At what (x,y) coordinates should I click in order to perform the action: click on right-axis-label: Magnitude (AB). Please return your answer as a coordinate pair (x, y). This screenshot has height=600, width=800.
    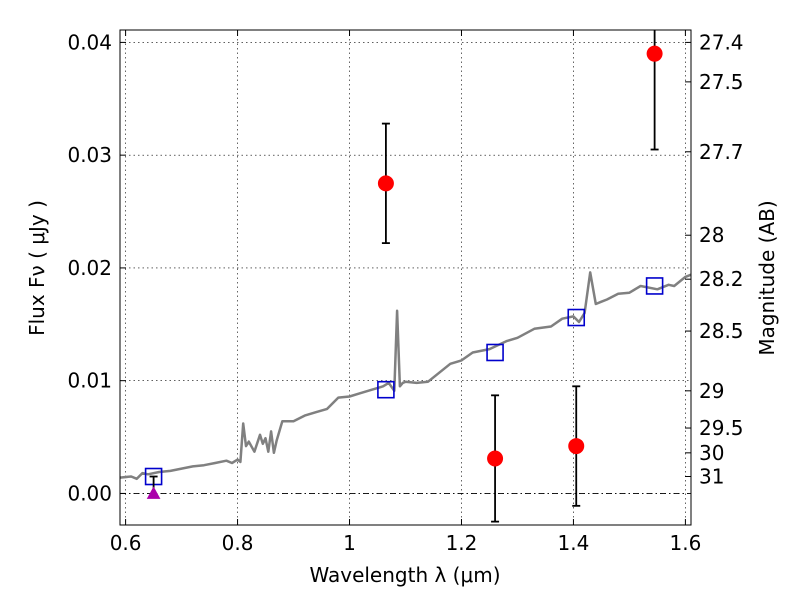
    Looking at the image, I should click on (767, 277).